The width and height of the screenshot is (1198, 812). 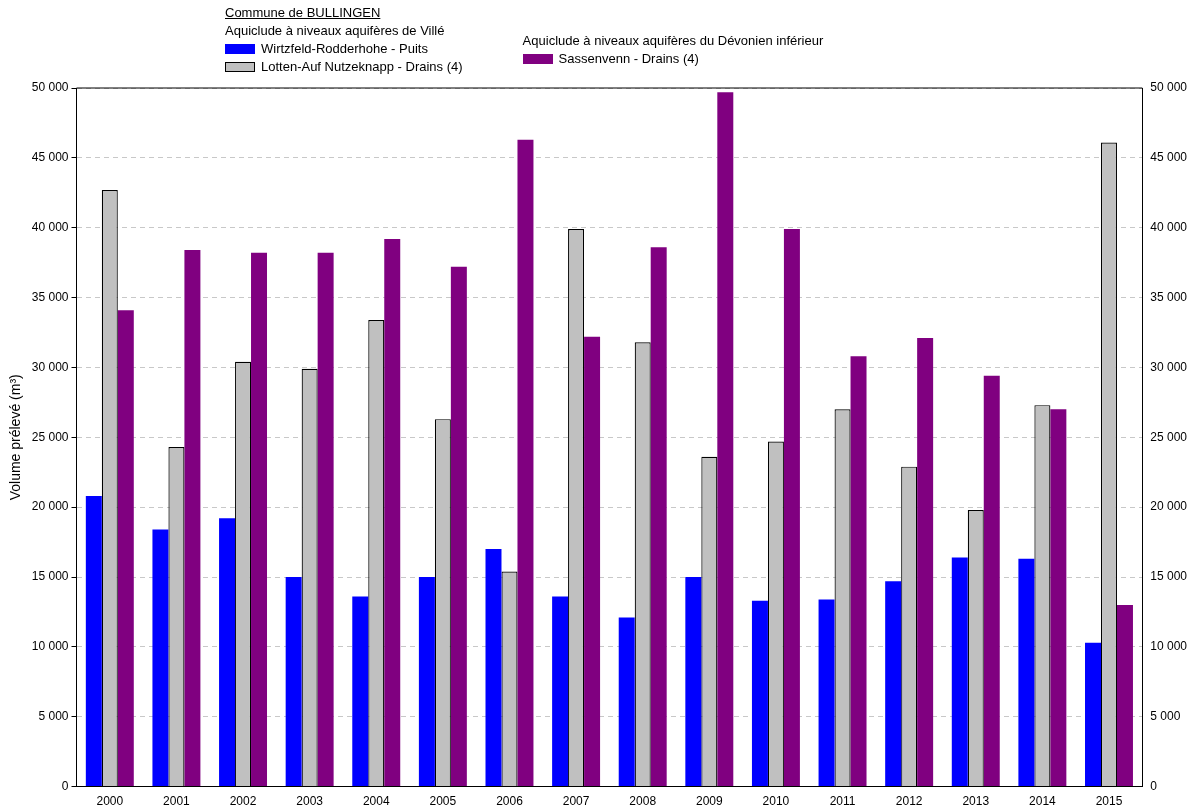 What do you see at coordinates (1165, 716) in the screenshot?
I see `y2-tick-label: 5 000` at bounding box center [1165, 716].